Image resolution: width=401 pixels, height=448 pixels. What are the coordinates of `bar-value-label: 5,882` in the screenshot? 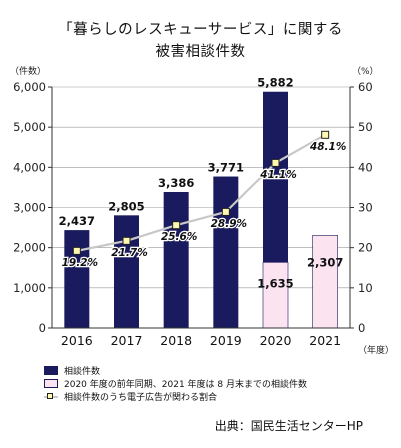 It's located at (275, 83).